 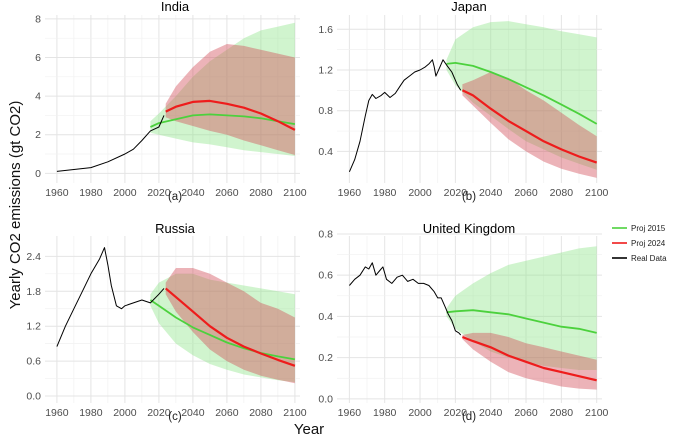 I want to click on legend: Proj 2015 Proj 2024 Real Data, so click(x=639, y=243).